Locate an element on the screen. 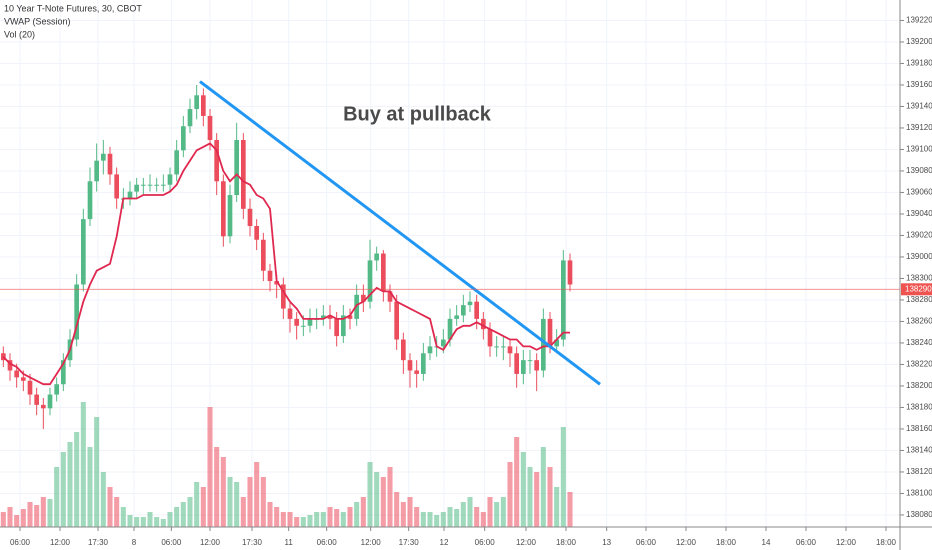 The height and width of the screenshot is (550, 932). x-tick-label: 11 is located at coordinates (289, 542).